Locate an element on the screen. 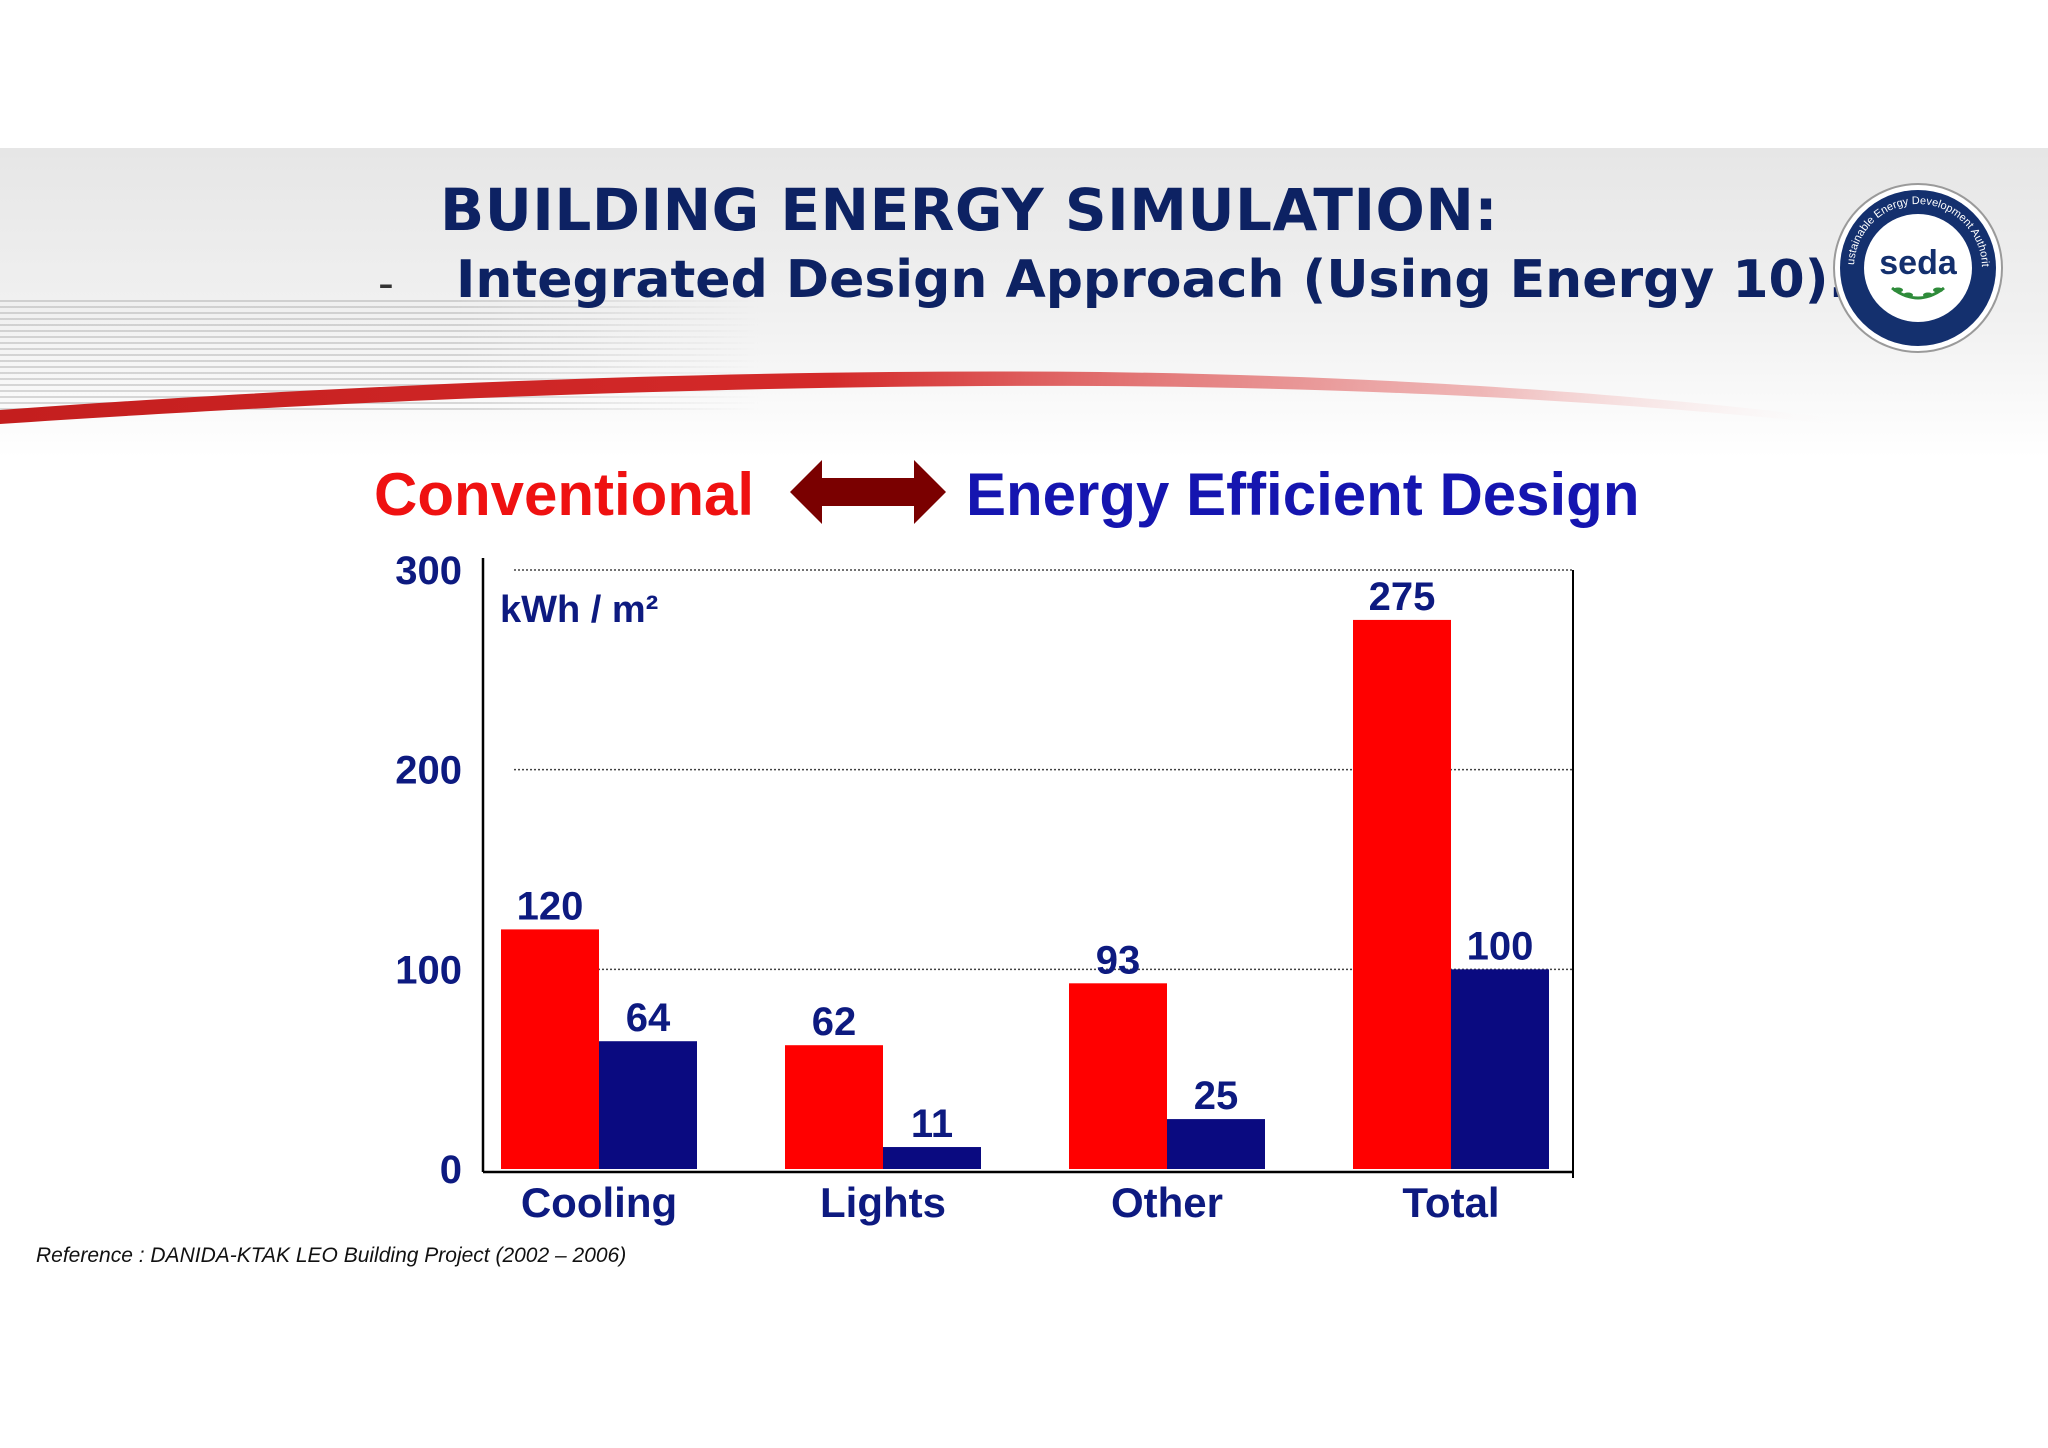 Image resolution: width=2048 pixels, height=1448 pixels. x-category-label: Other is located at coordinates (1167, 1202).